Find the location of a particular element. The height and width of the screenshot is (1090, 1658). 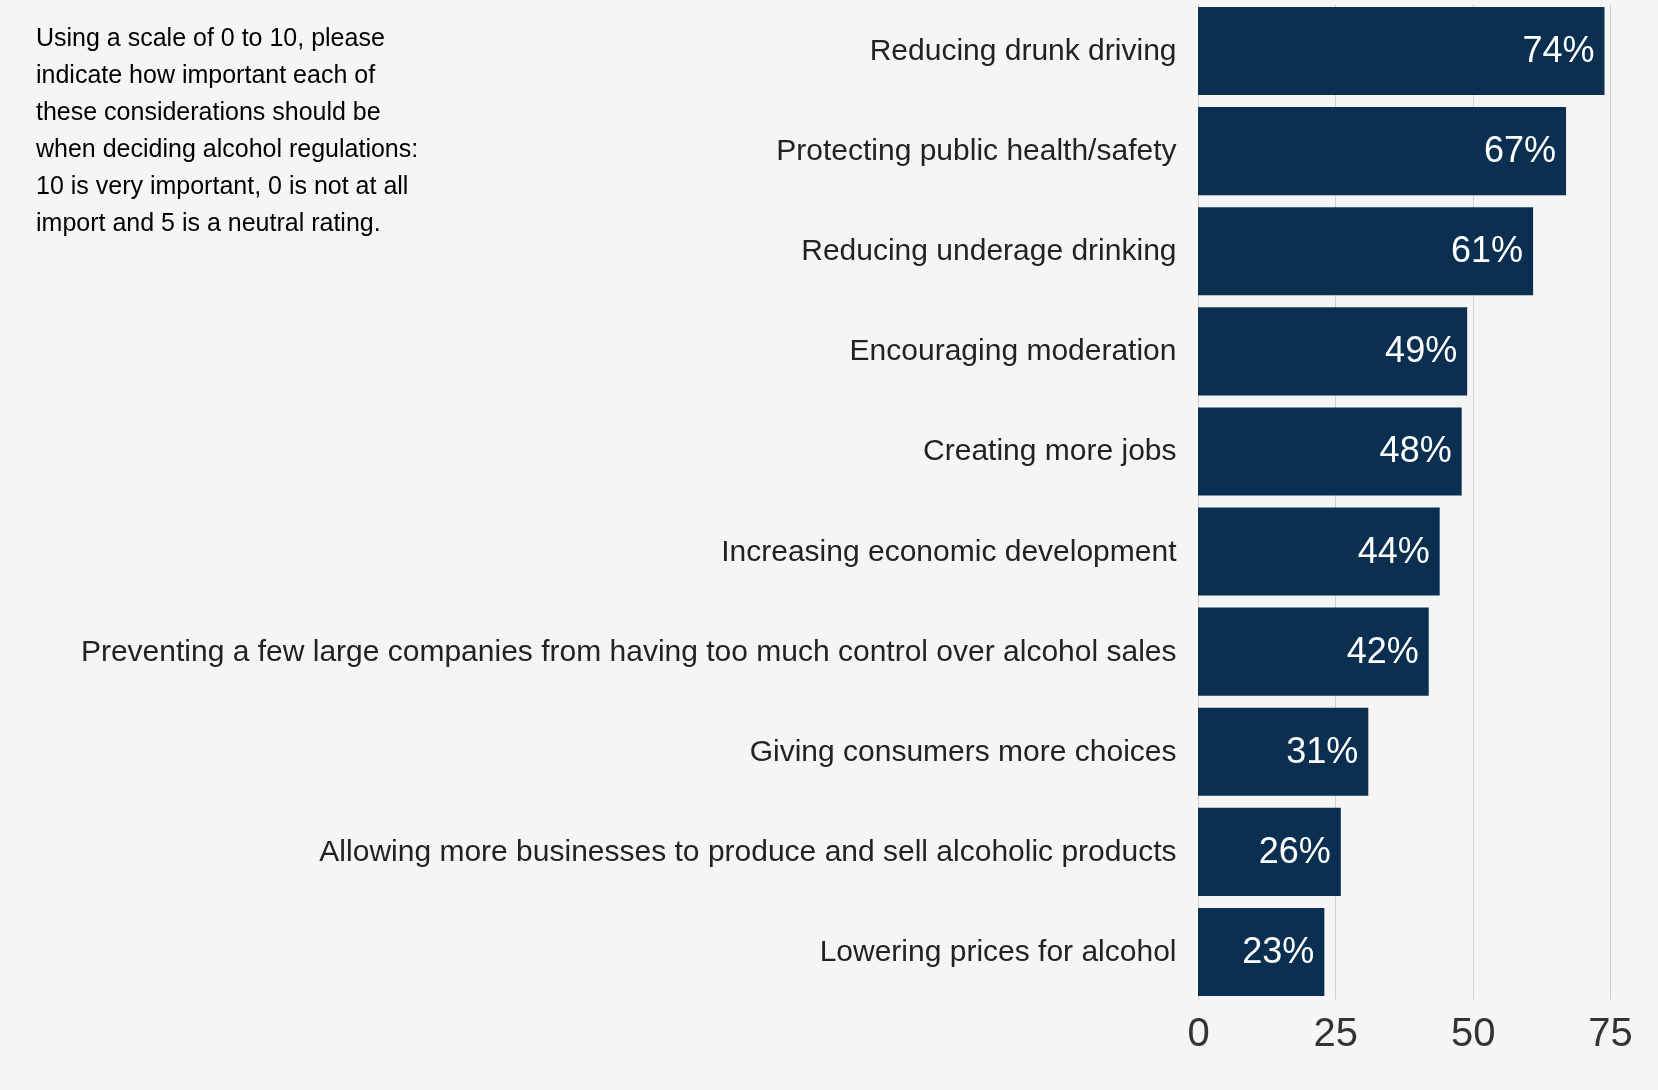

y-tick-label: Encouraging moderation is located at coordinates (1013, 350).